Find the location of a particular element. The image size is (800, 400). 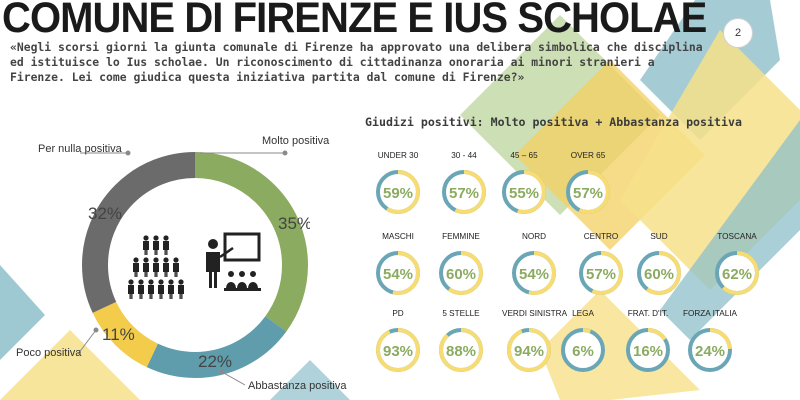

gauge-label: 45 – 65 is located at coordinates (524, 155).